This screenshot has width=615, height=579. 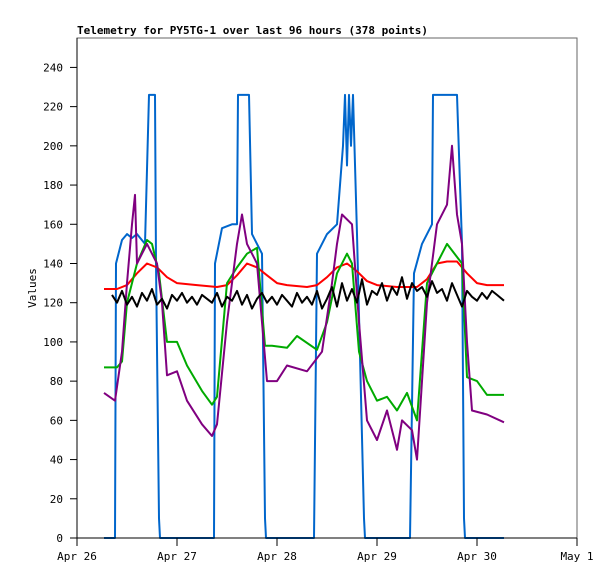 I want to click on series-line-black, so click(x=308, y=293).